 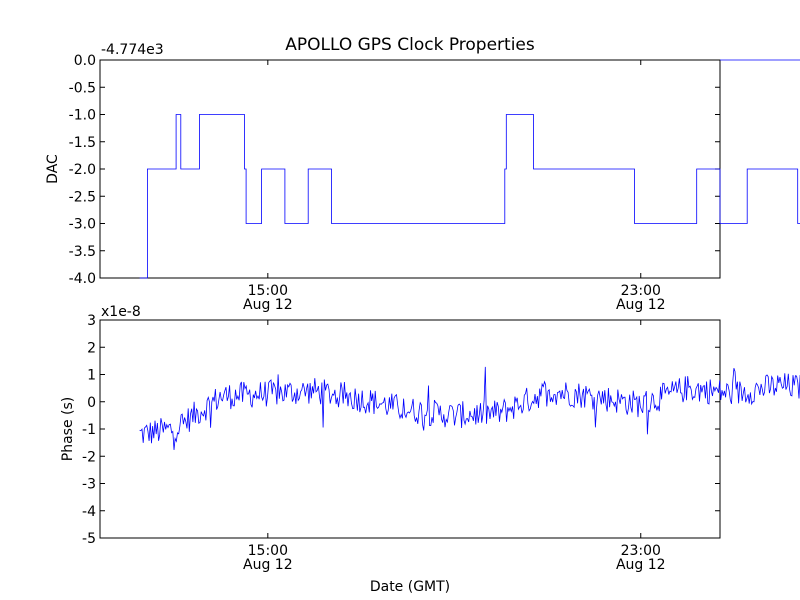 I want to click on y-tick-label: -2.5, so click(x=82, y=197).